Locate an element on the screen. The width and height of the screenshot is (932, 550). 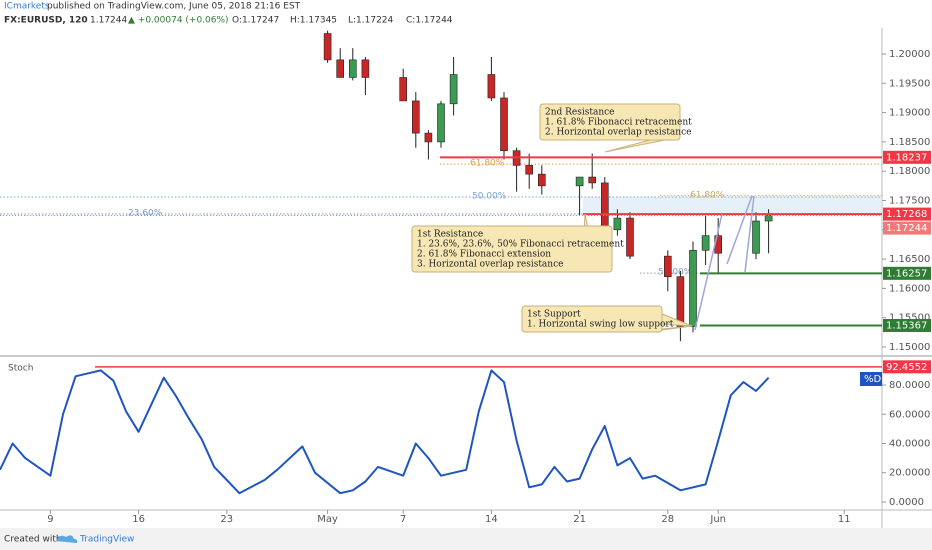
level-badge-label: 1.15367 is located at coordinates (906, 325).